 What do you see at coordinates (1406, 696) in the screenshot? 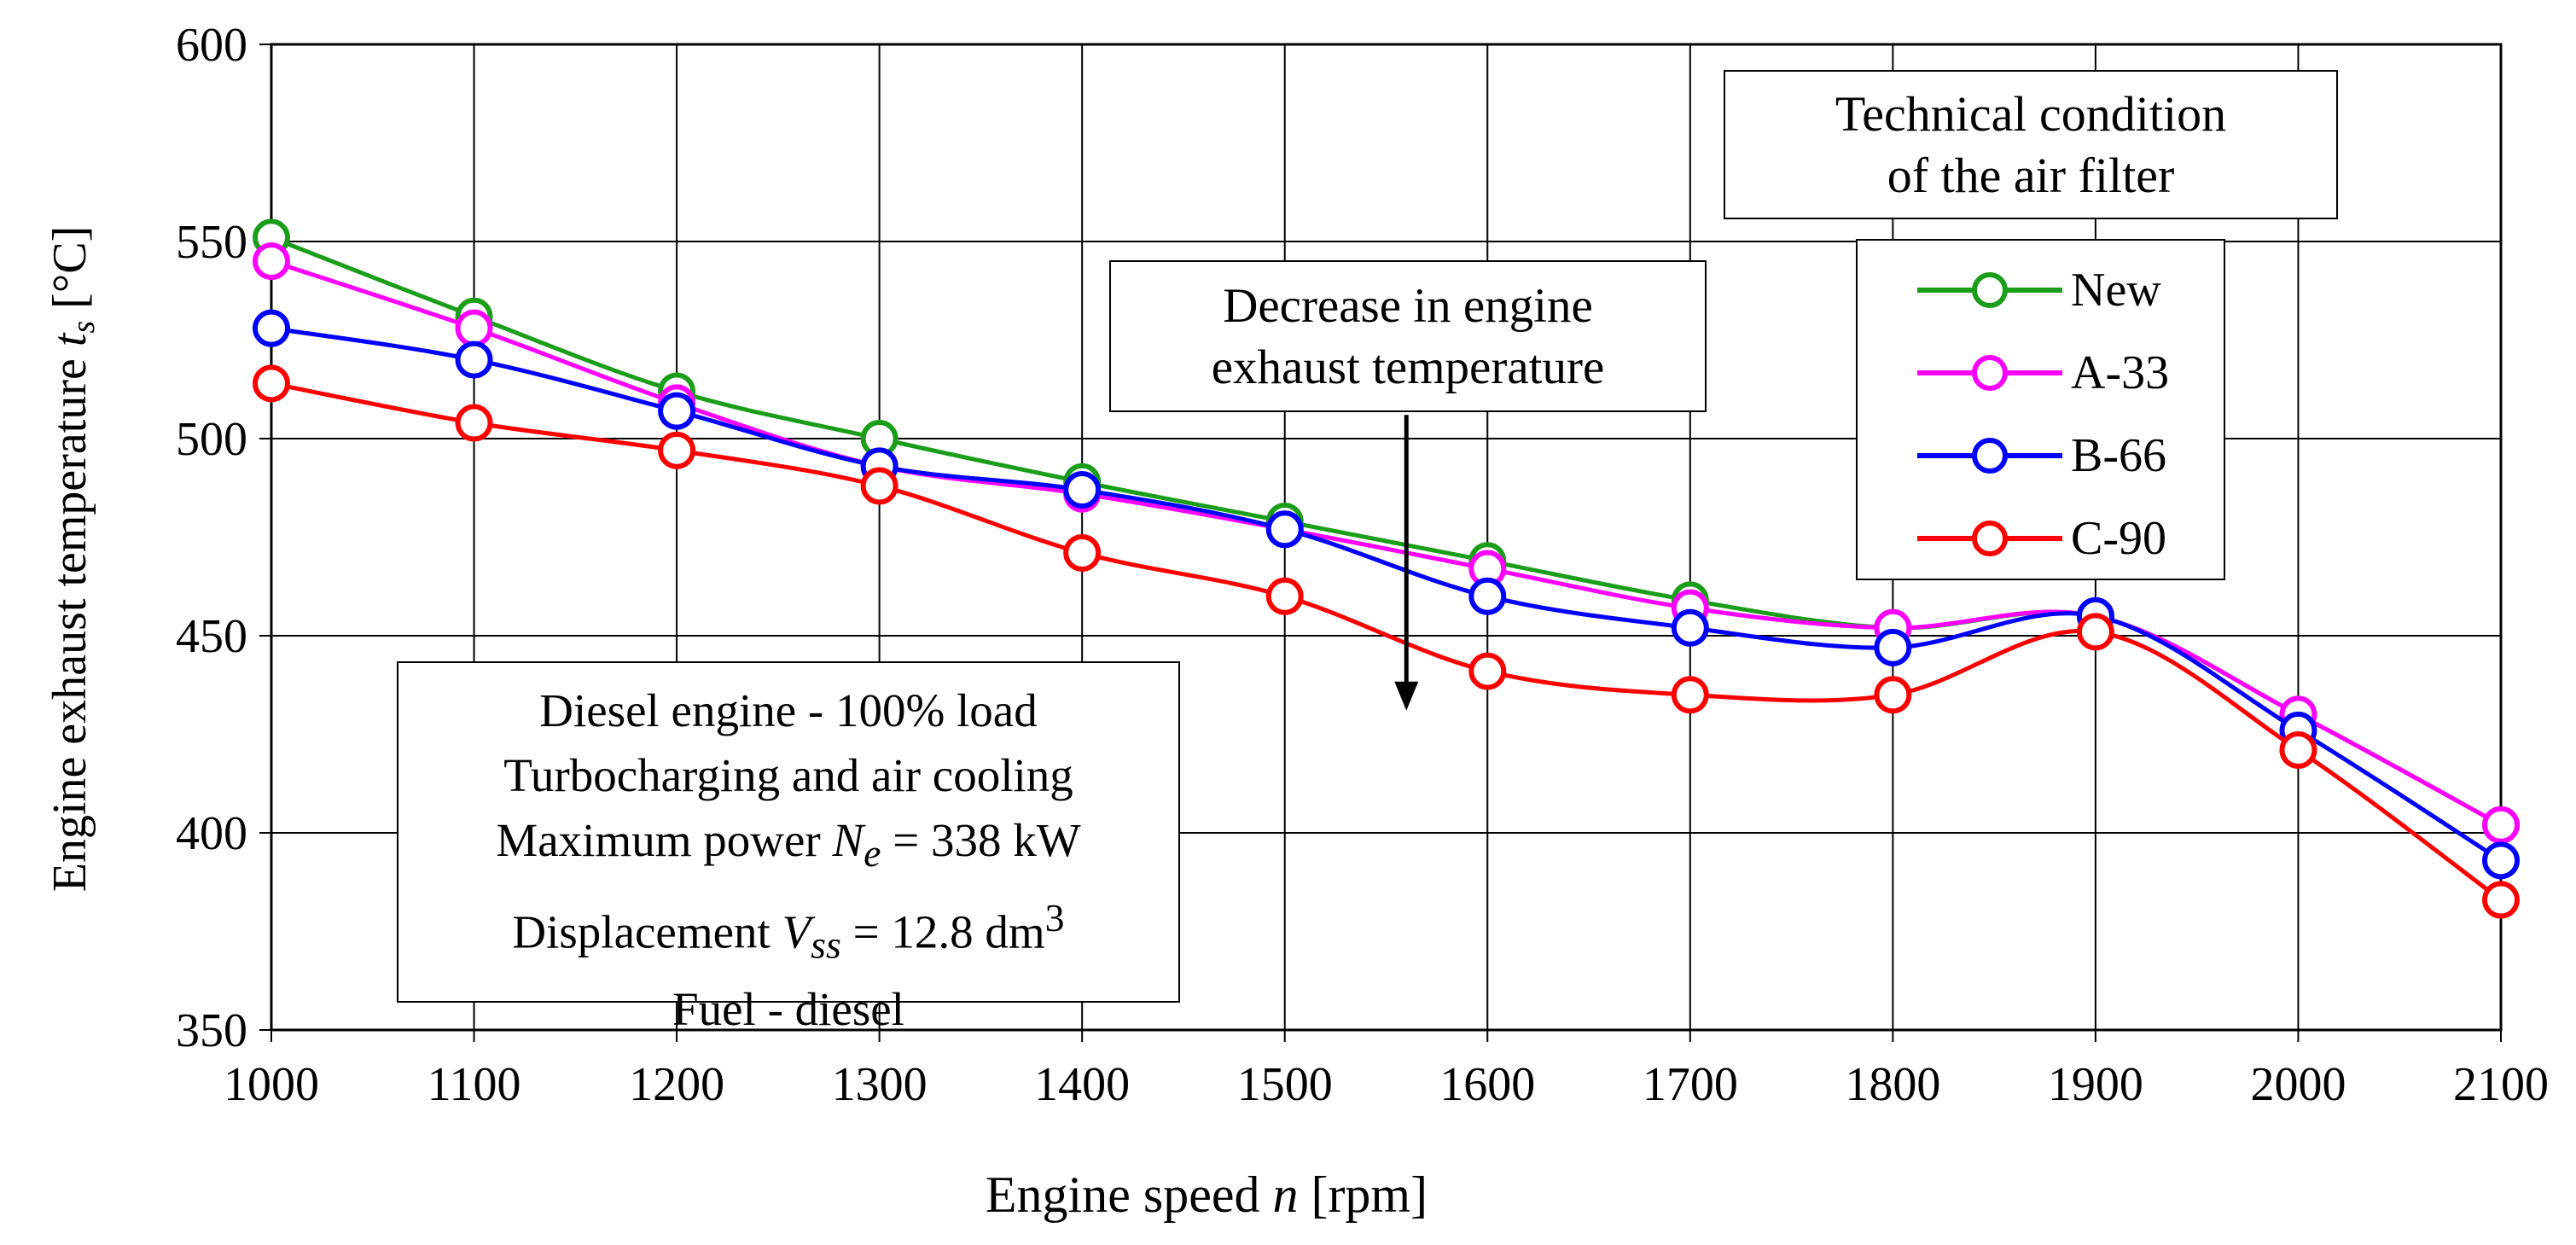
I see `arrow-head` at bounding box center [1406, 696].